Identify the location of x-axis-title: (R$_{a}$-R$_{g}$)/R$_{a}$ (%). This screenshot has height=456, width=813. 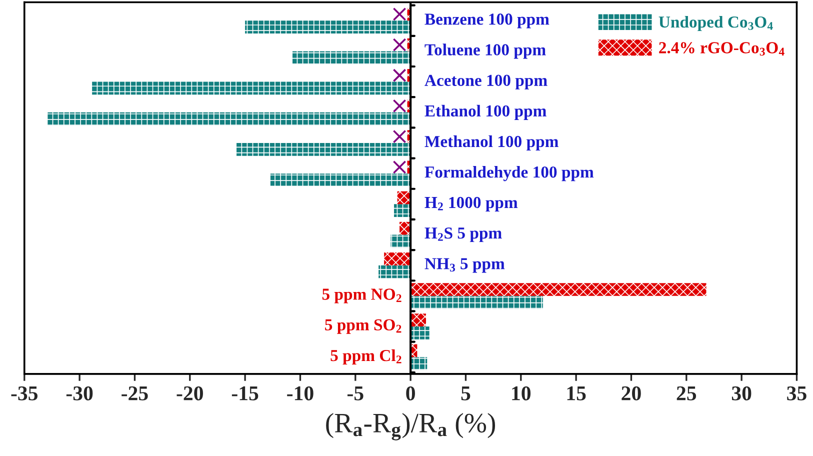
(411, 426).